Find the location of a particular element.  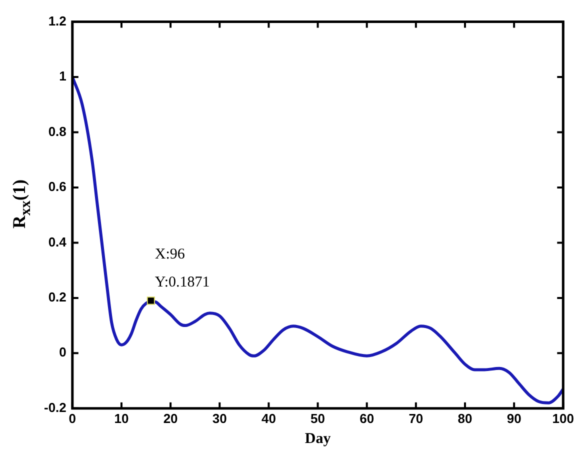

y-tick-label: -0.2 is located at coordinates (55, 407).